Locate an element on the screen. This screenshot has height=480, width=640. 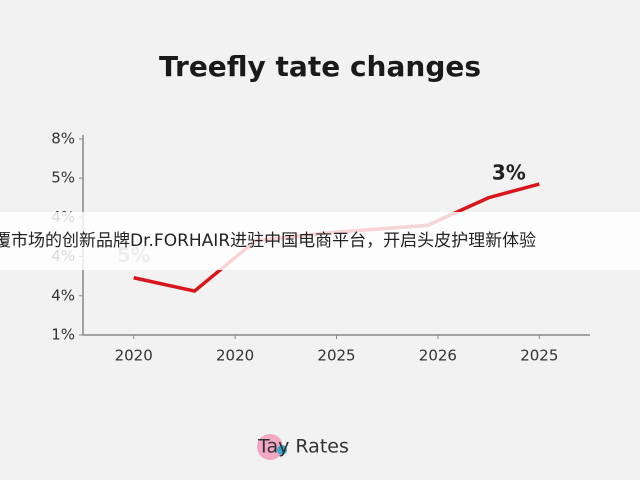
x-tick-label: 2026 is located at coordinates (438, 356).